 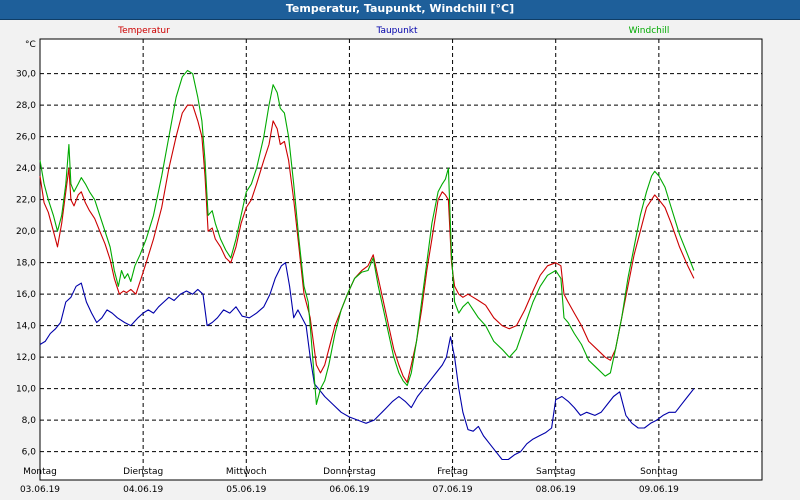 I want to click on x-tick-date: 09.06.19, so click(x=659, y=490).